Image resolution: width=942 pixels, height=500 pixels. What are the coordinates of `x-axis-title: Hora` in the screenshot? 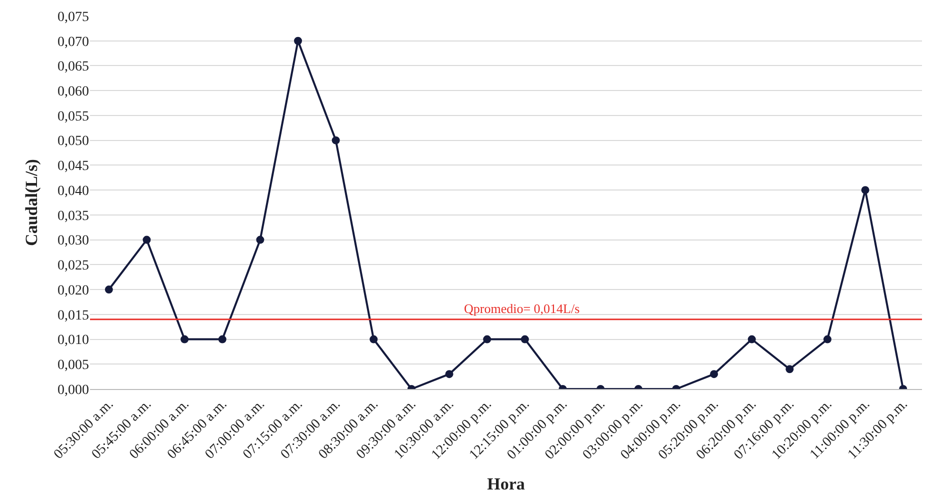 It's located at (506, 484).